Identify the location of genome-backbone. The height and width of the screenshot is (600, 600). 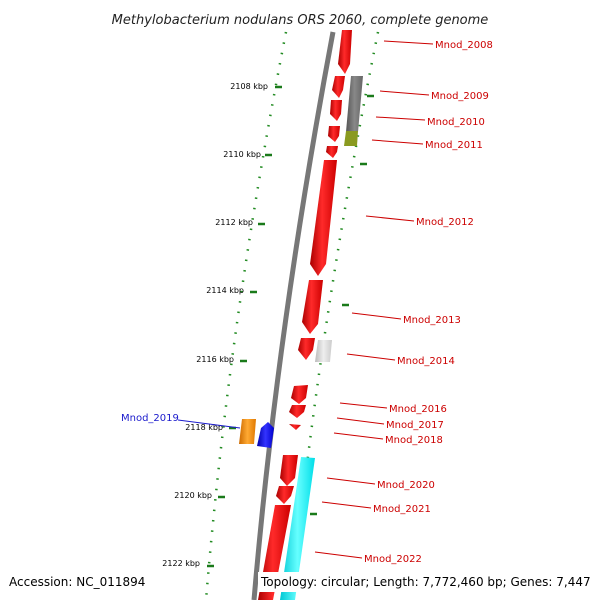
(293, 315).